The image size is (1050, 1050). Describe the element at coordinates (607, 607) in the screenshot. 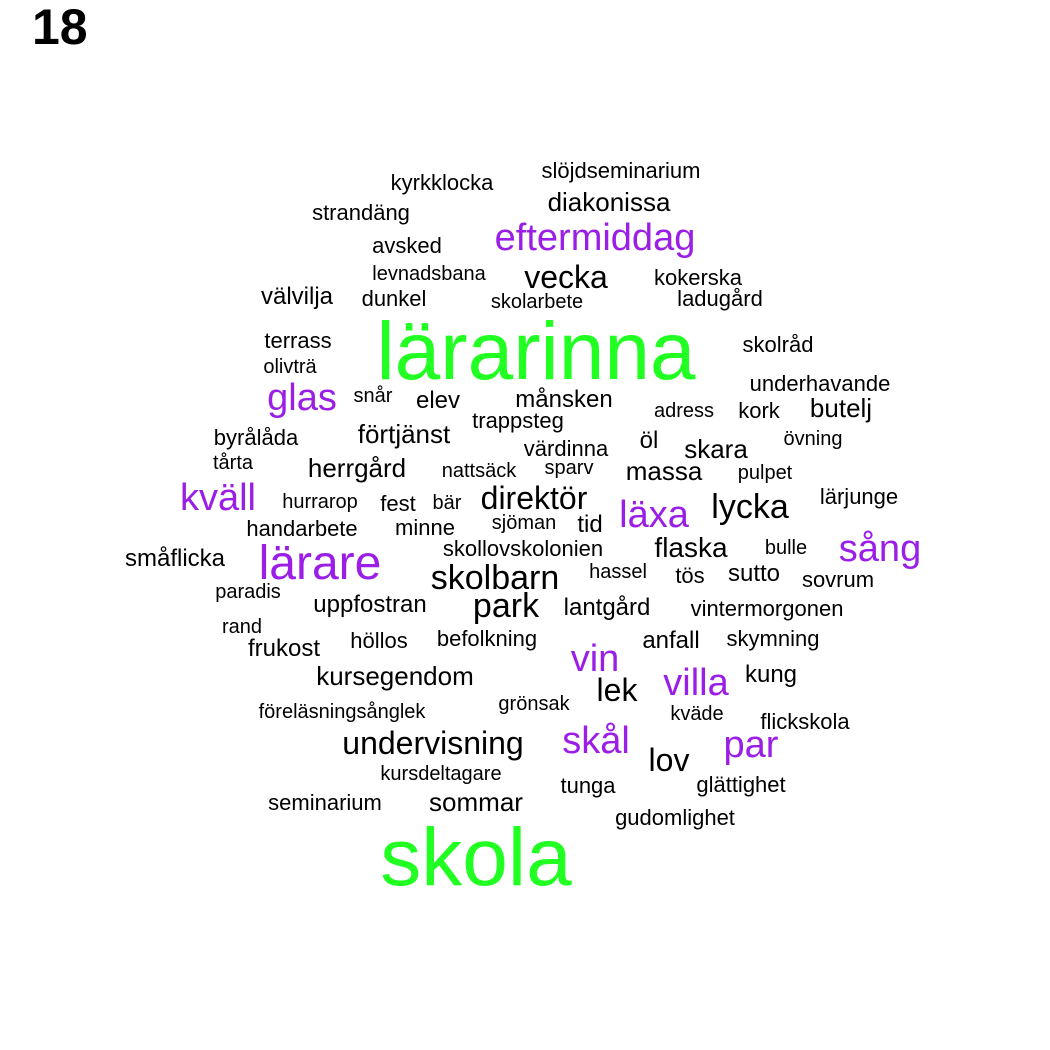

I see `cloud-word: lantgård` at that location.